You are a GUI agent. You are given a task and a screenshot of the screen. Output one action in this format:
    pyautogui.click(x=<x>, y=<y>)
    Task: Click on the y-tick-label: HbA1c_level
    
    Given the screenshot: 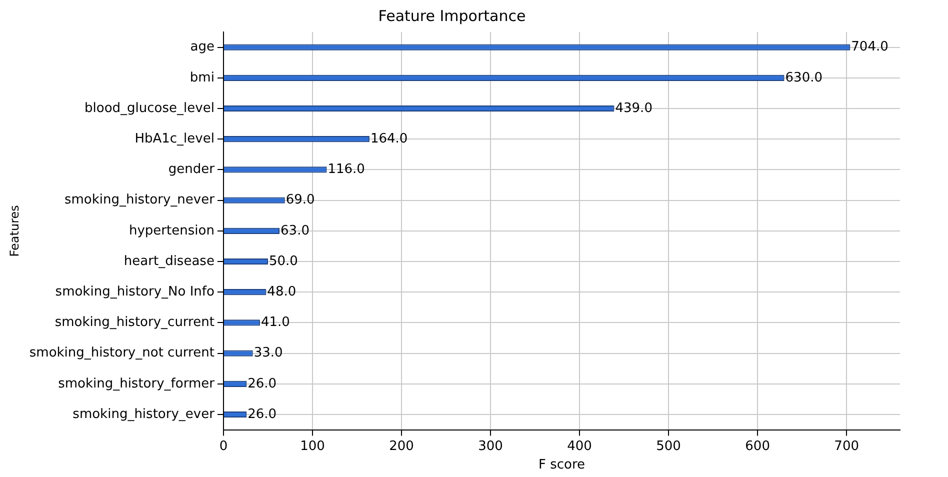 What is the action you would take?
    pyautogui.click(x=174, y=138)
    